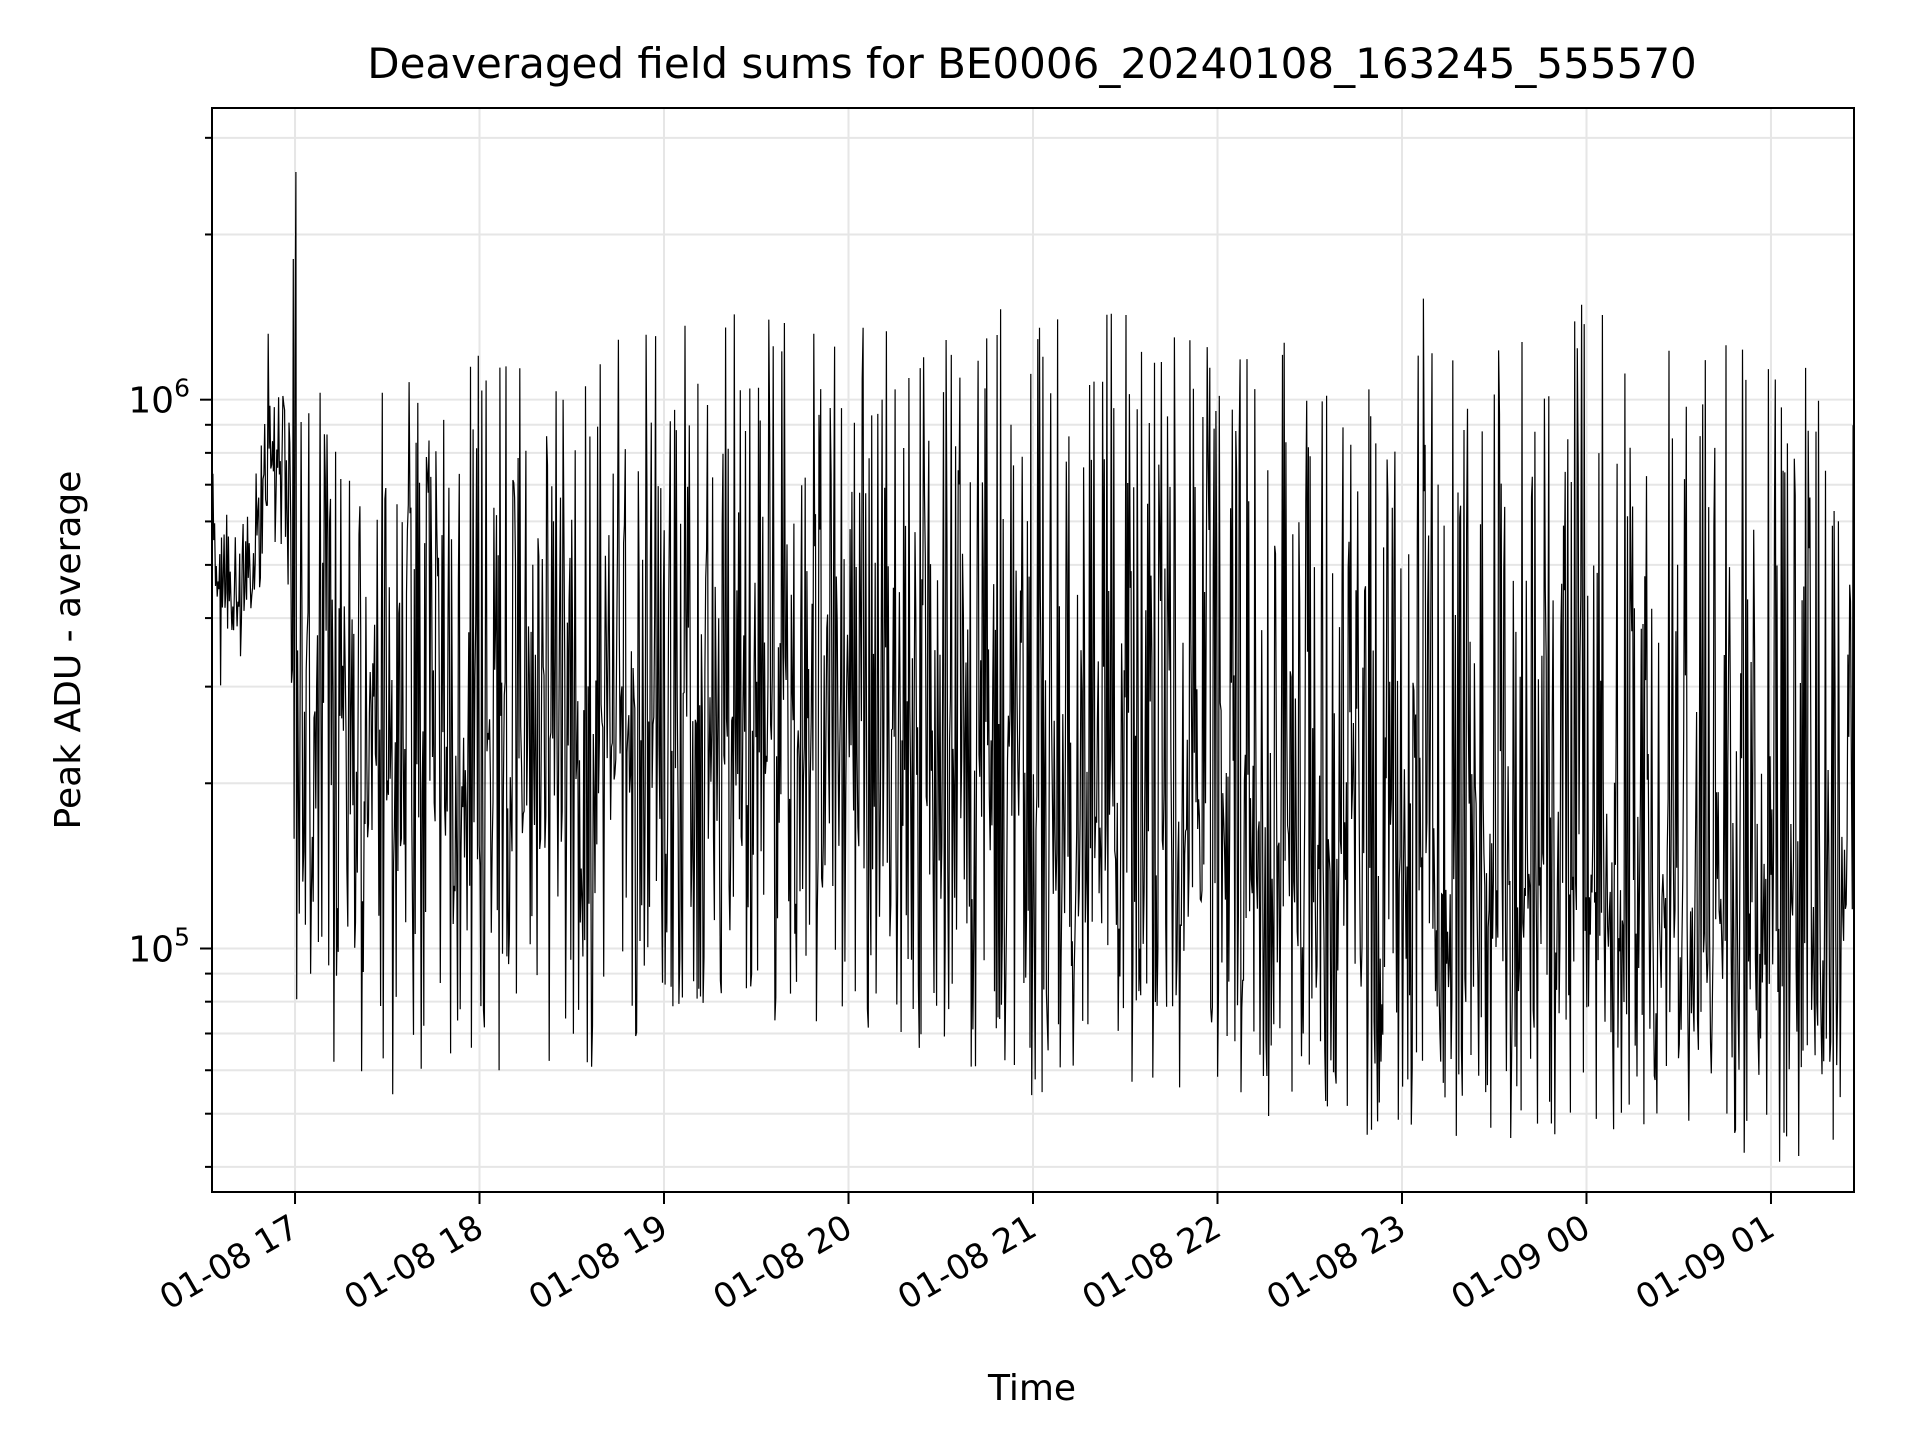 This screenshot has height=1445, width=1920. Describe the element at coordinates (170, 652) in the screenshot. I see `y-axis-ticks: 10⁵ 10⁶` at that location.